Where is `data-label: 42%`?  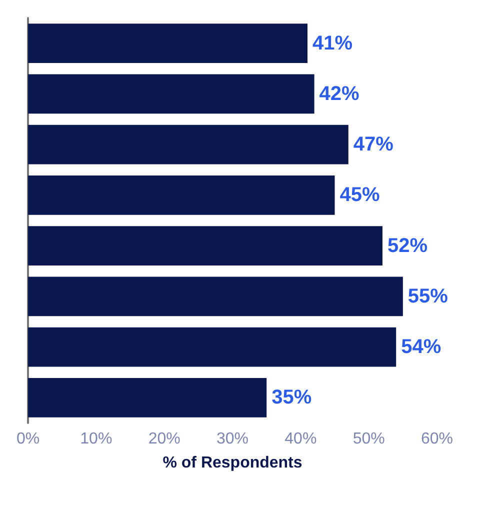
data-label: 42% is located at coordinates (339, 93).